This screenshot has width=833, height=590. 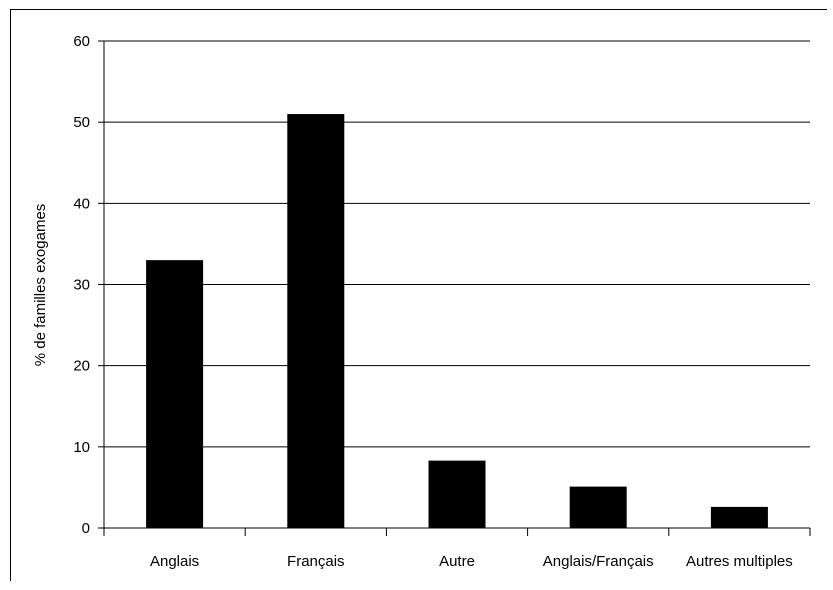 What do you see at coordinates (81, 447) in the screenshot?
I see `y-tick-label: 10` at bounding box center [81, 447].